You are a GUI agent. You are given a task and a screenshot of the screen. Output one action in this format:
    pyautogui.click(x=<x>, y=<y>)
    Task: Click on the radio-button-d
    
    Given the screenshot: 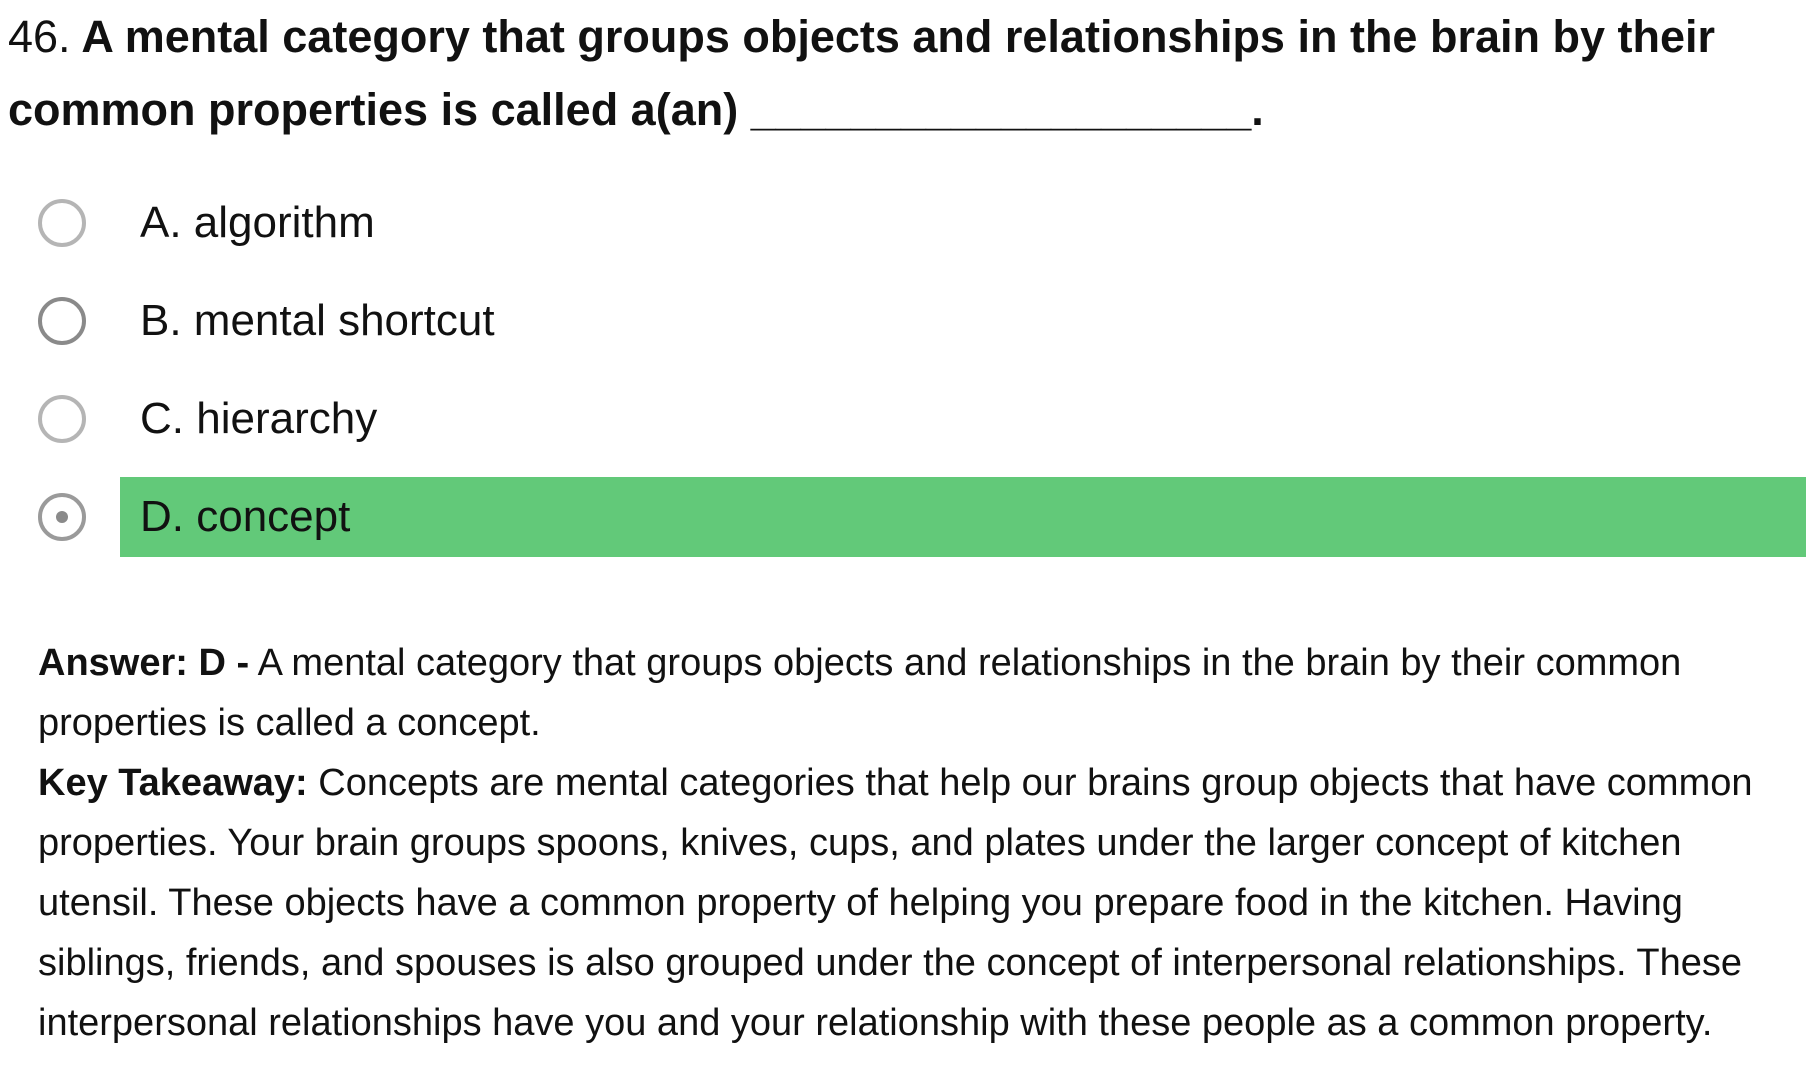 What is the action you would take?
    pyautogui.click(x=62, y=517)
    